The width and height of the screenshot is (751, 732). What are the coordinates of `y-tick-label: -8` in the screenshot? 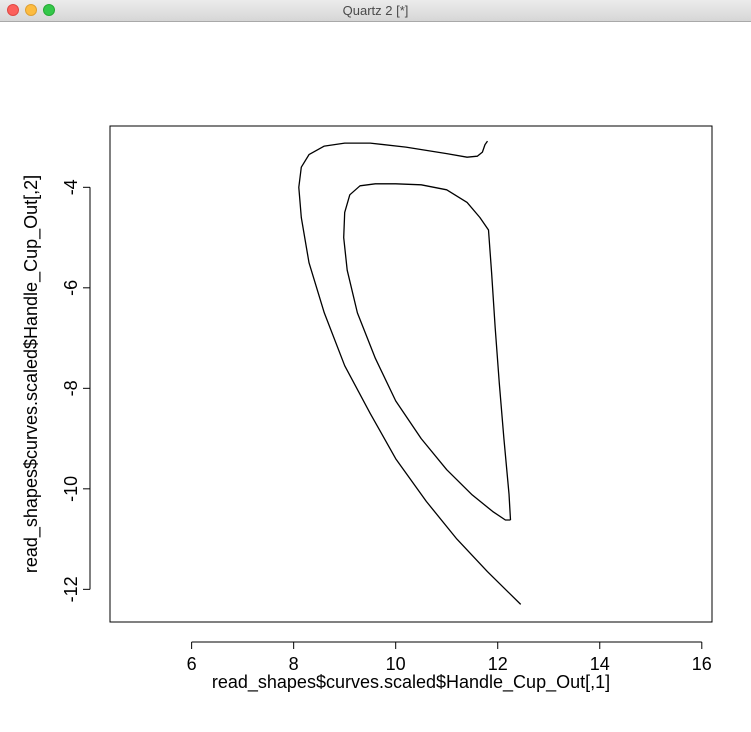 It's located at (71, 388).